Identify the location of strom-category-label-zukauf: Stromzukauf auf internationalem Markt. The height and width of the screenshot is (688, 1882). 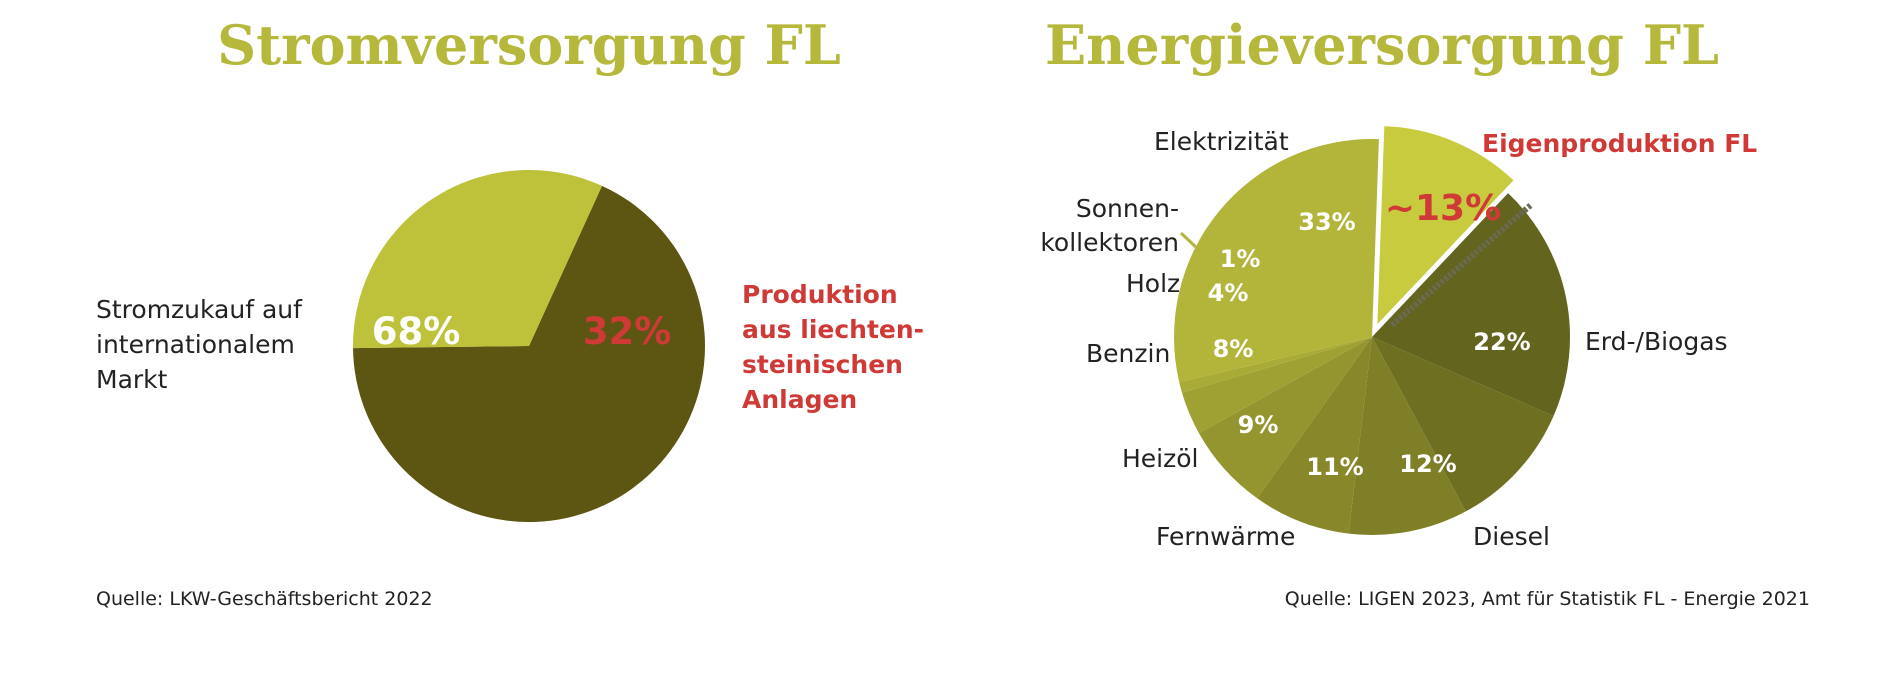
(199, 344).